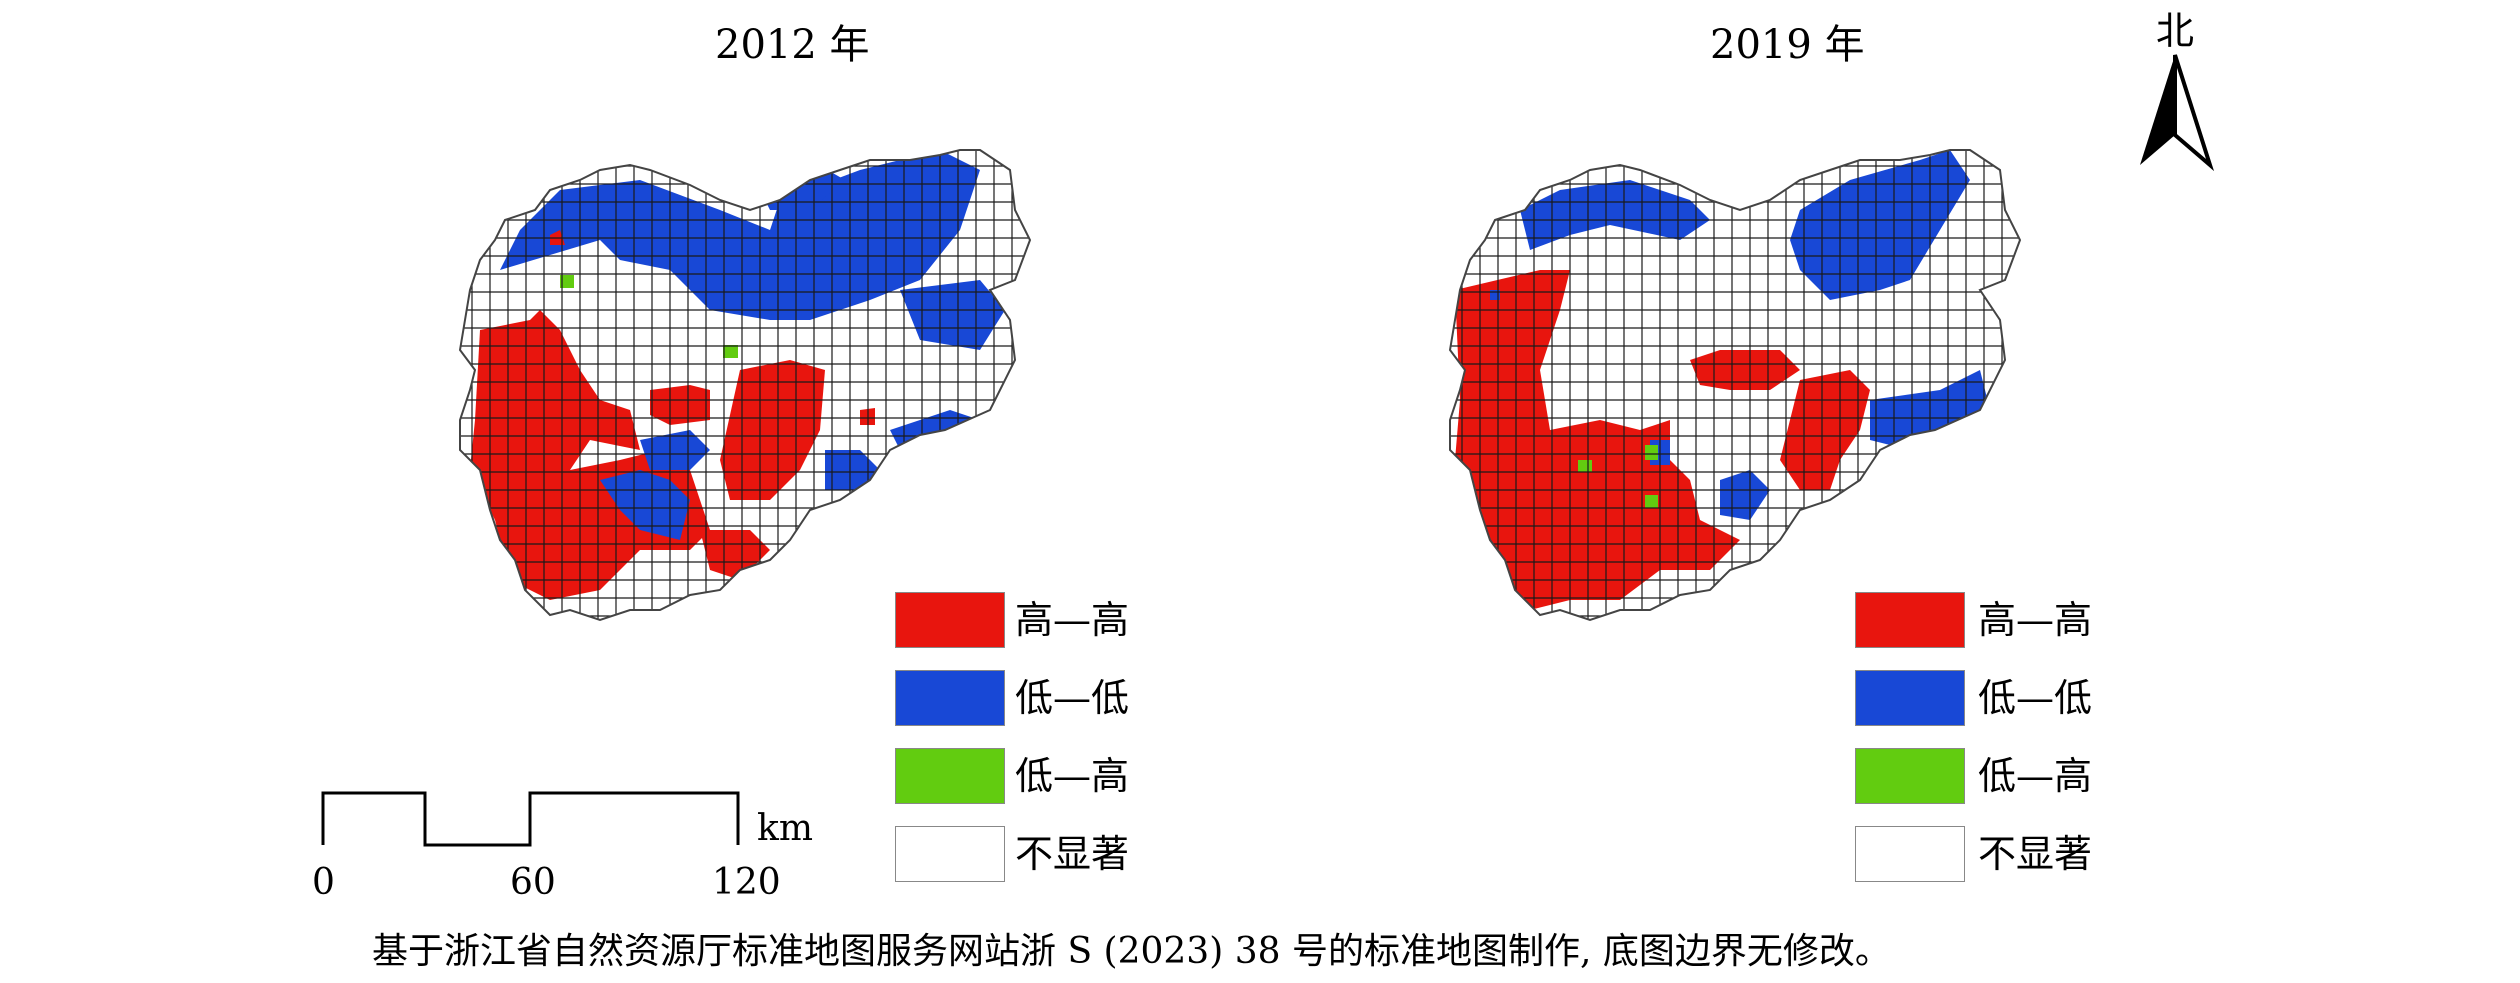 The width and height of the screenshot is (2520, 983). I want to click on grid-lines, so click(745, 385).